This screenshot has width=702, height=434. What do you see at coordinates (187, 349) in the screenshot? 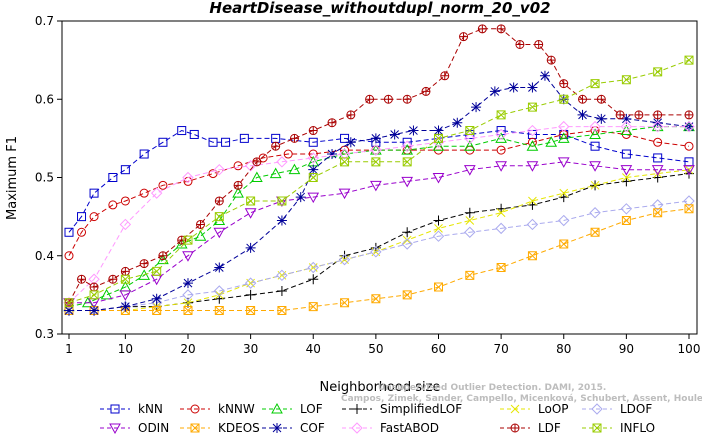
I see `x-tick-label: 20` at bounding box center [187, 349].